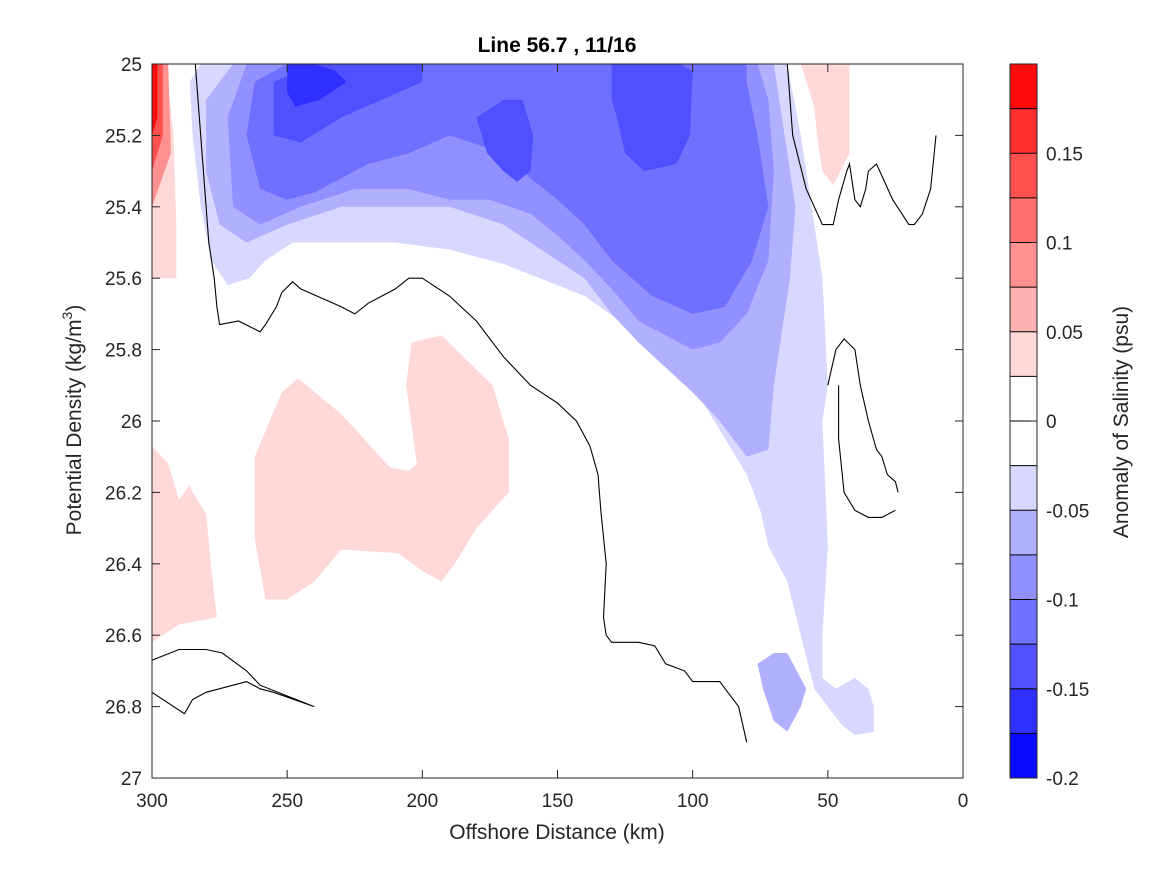  Describe the element at coordinates (1062, 601) in the screenshot. I see `colorbar-tick-label: -0.1` at that location.